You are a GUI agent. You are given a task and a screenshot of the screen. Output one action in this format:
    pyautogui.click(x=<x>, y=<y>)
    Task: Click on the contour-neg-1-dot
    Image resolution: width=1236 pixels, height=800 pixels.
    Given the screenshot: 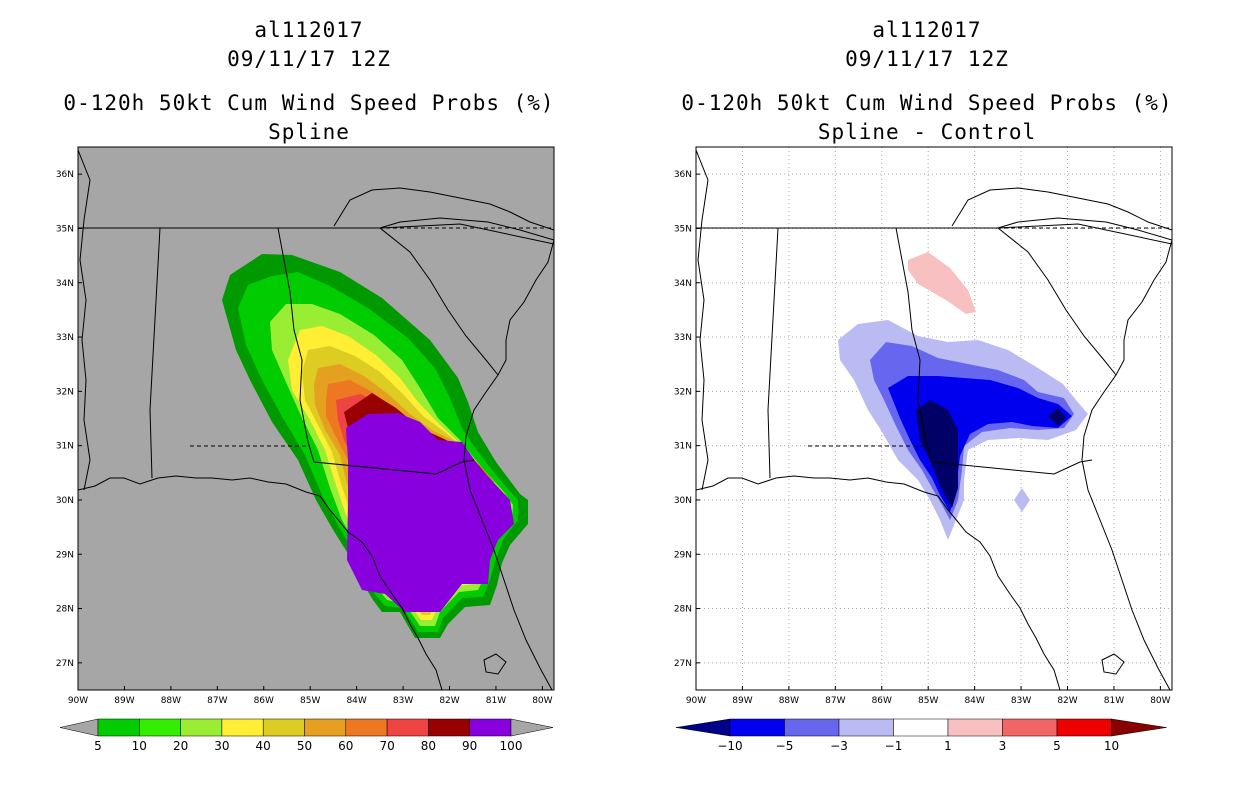 What is the action you would take?
    pyautogui.click(x=1022, y=500)
    